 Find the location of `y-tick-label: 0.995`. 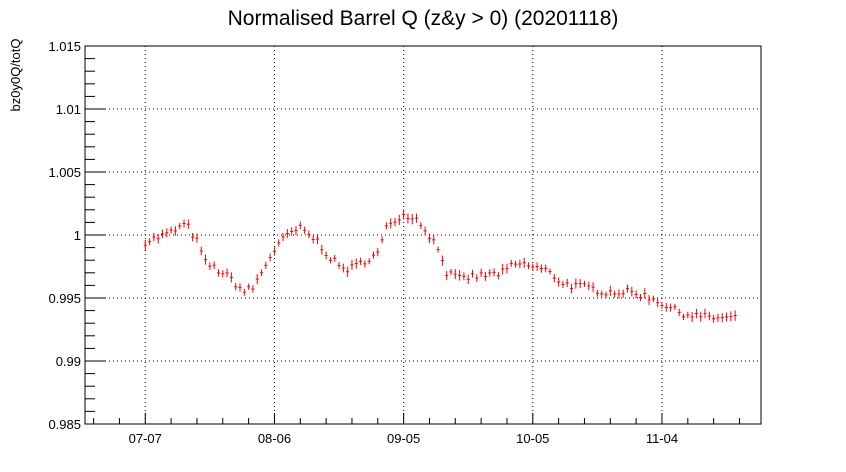

y-tick-label: 0.995 is located at coordinates (64, 298).